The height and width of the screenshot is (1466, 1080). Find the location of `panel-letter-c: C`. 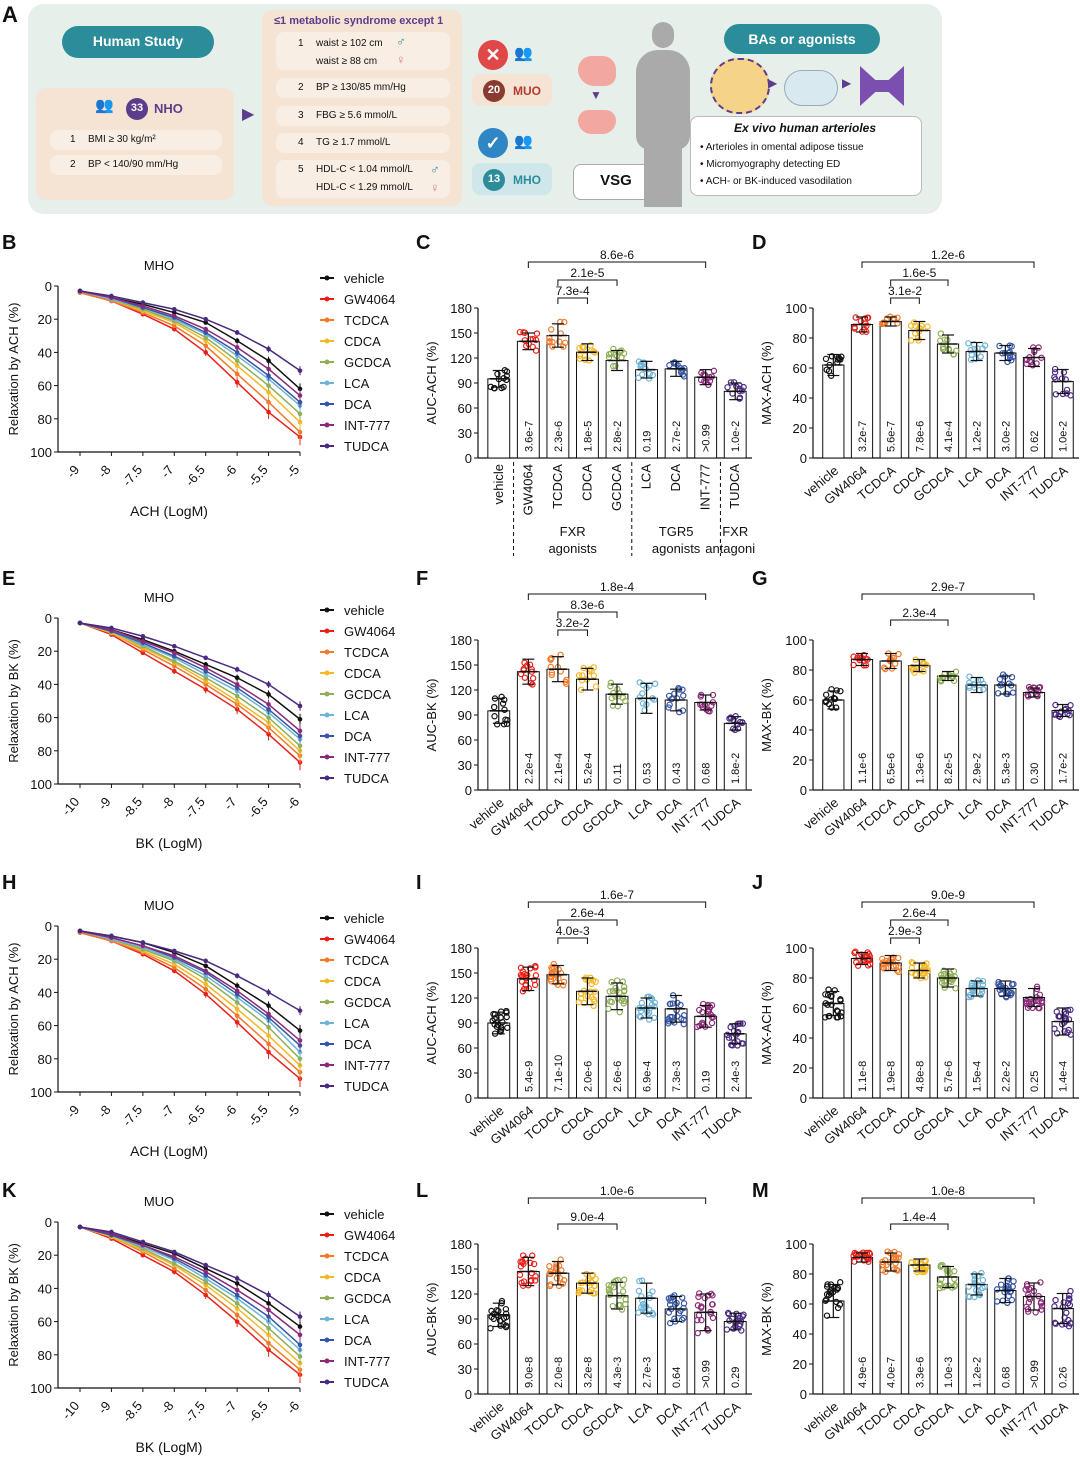

panel-letter-c: C is located at coordinates (423, 243).